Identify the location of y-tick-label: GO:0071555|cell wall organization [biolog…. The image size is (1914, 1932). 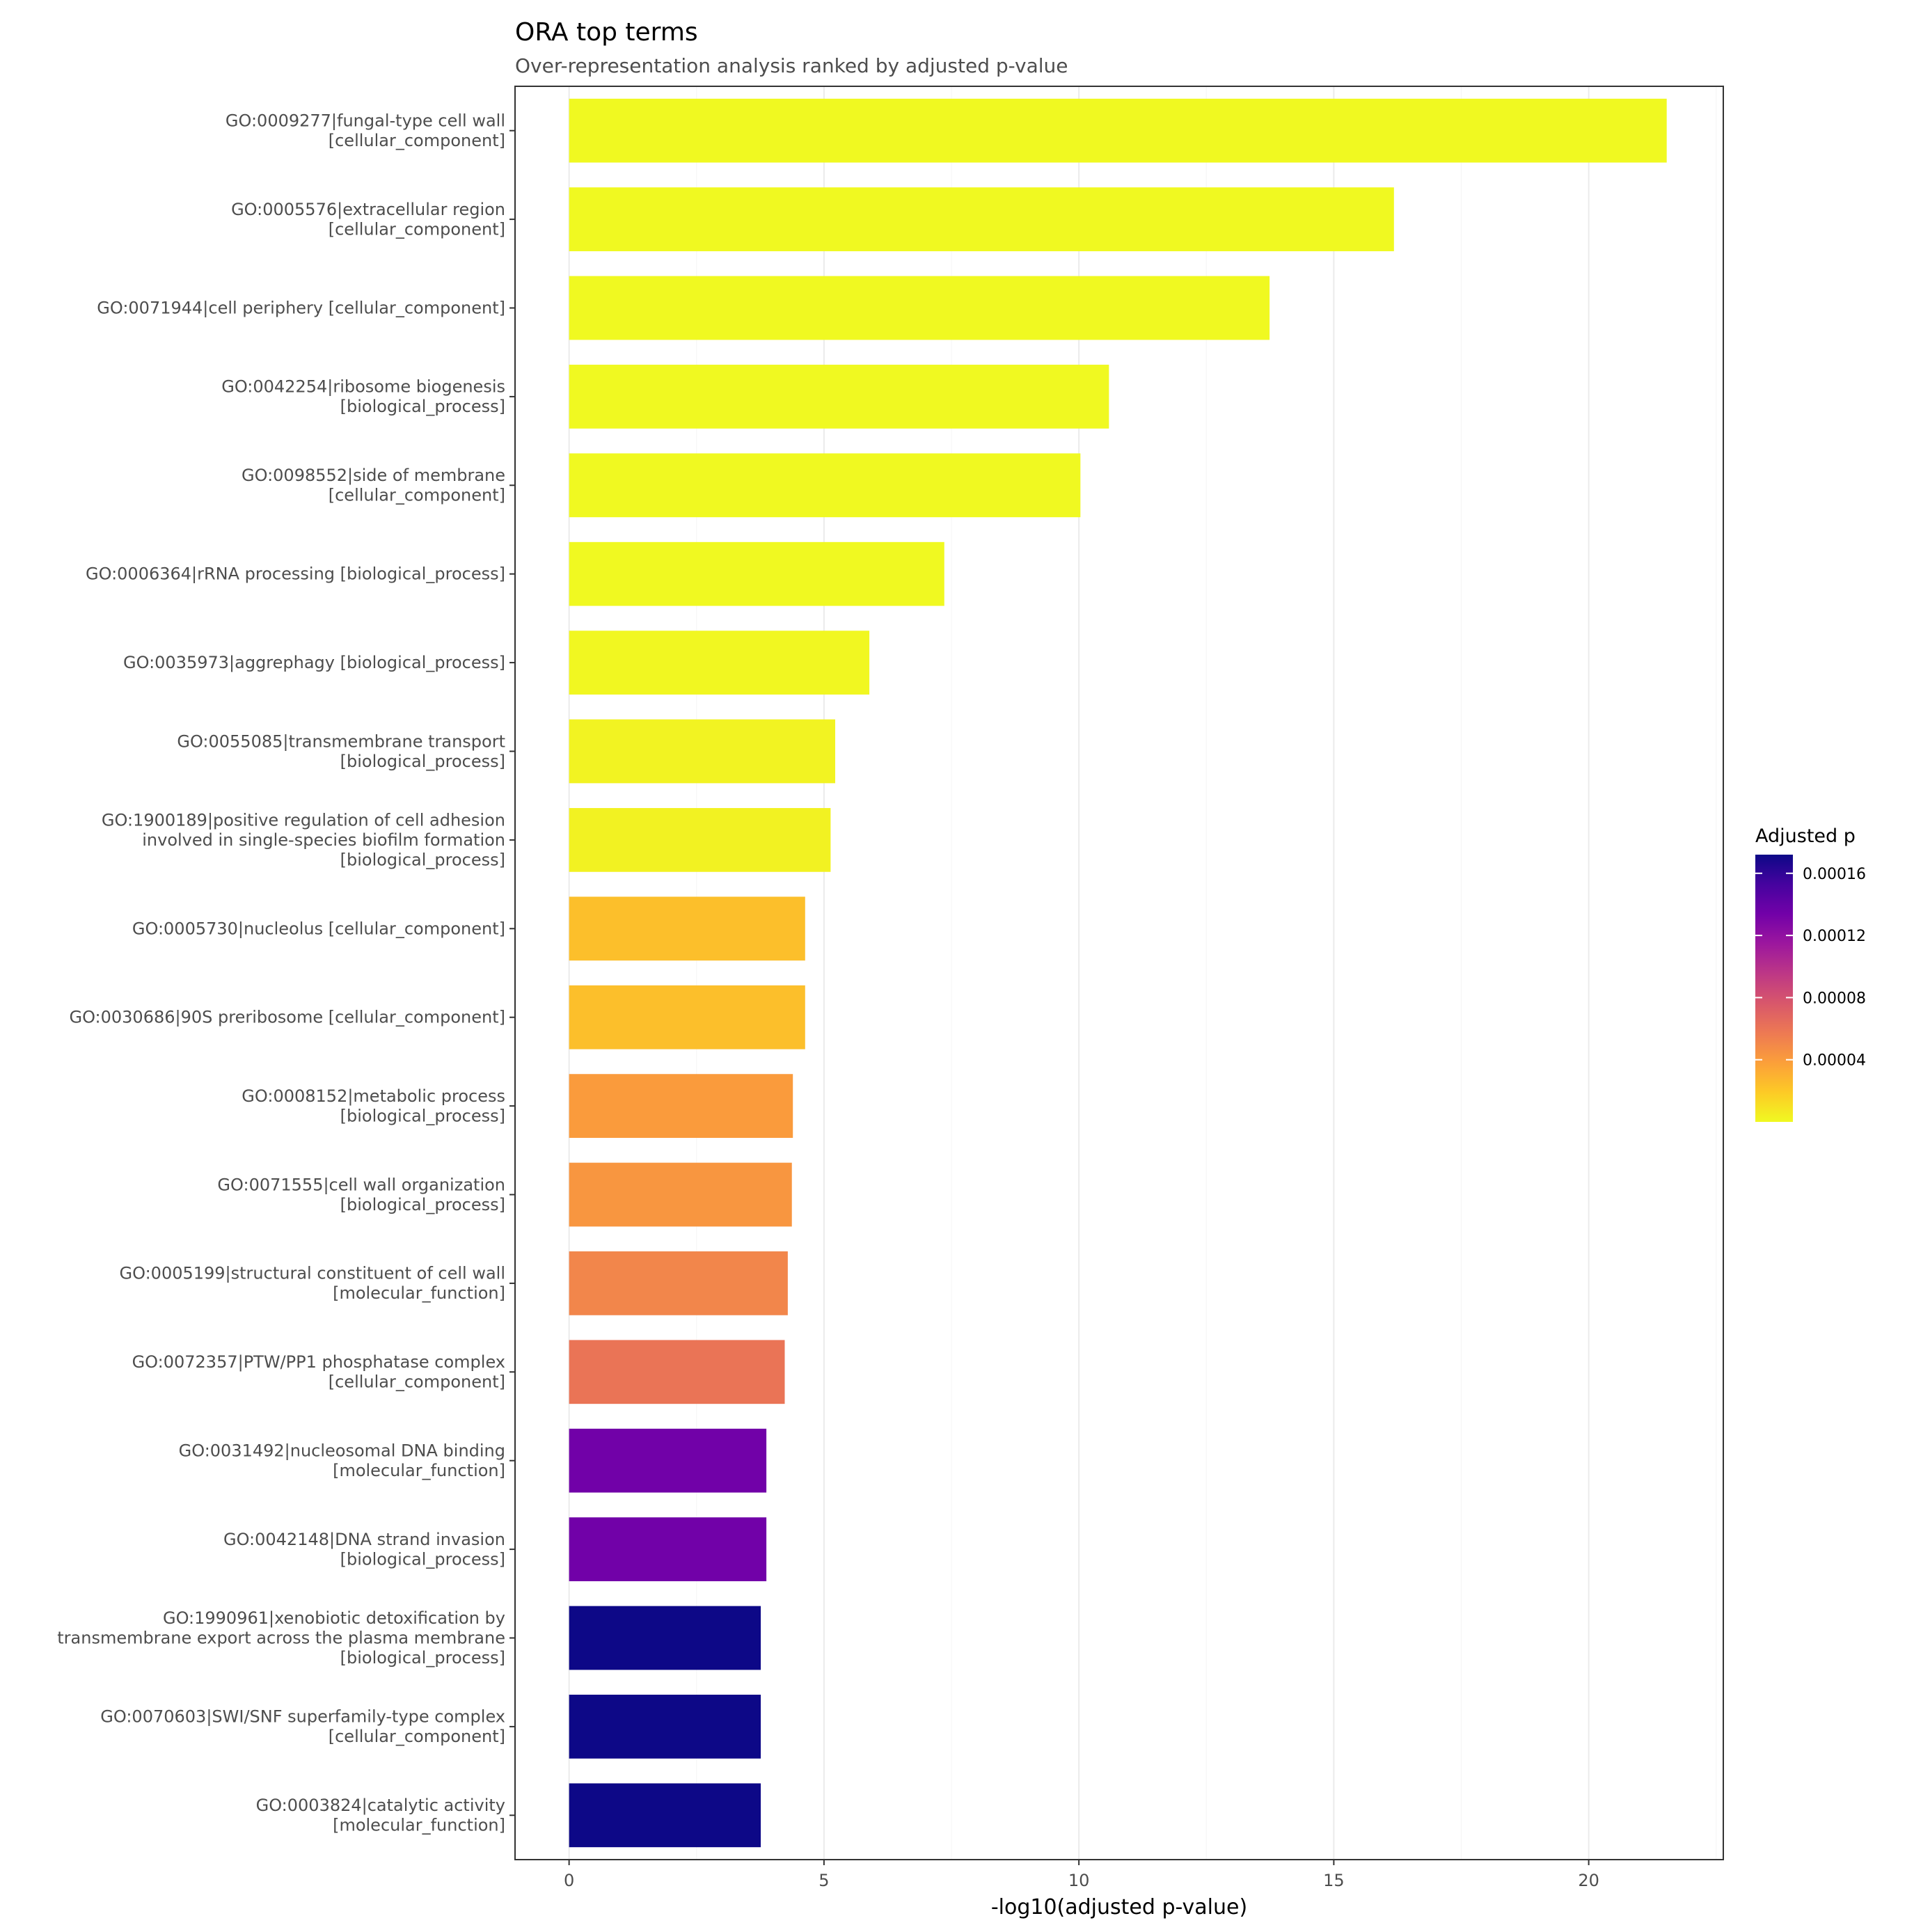
(361, 1194).